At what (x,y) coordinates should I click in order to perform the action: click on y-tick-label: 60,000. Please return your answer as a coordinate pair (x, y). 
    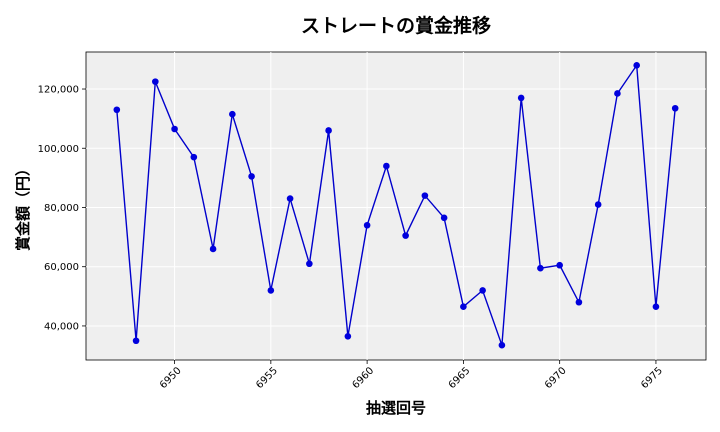
    Looking at the image, I should click on (61, 267).